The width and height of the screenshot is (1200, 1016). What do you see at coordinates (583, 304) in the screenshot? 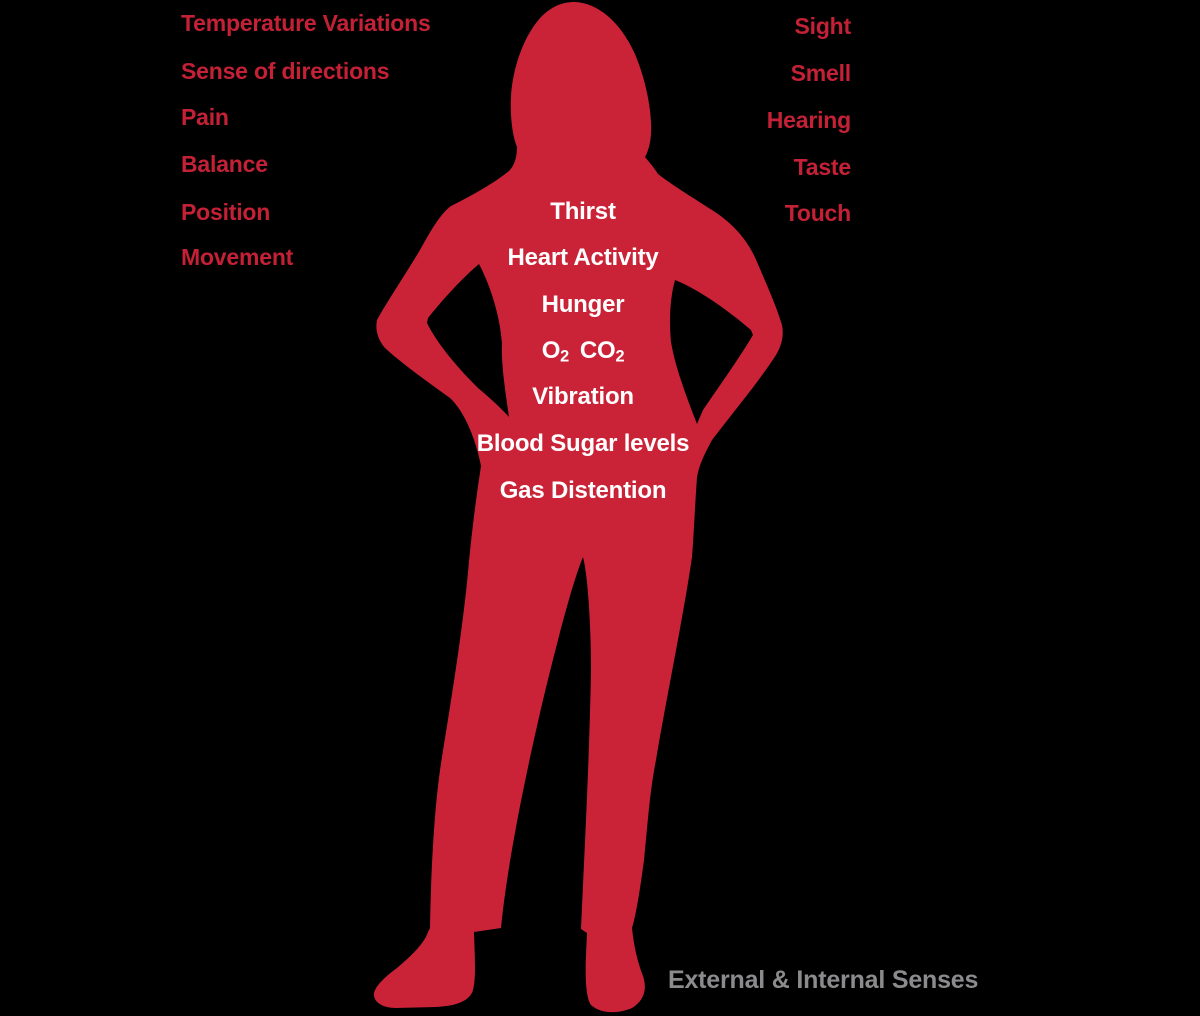
I see `label-hunger: Hunger` at bounding box center [583, 304].